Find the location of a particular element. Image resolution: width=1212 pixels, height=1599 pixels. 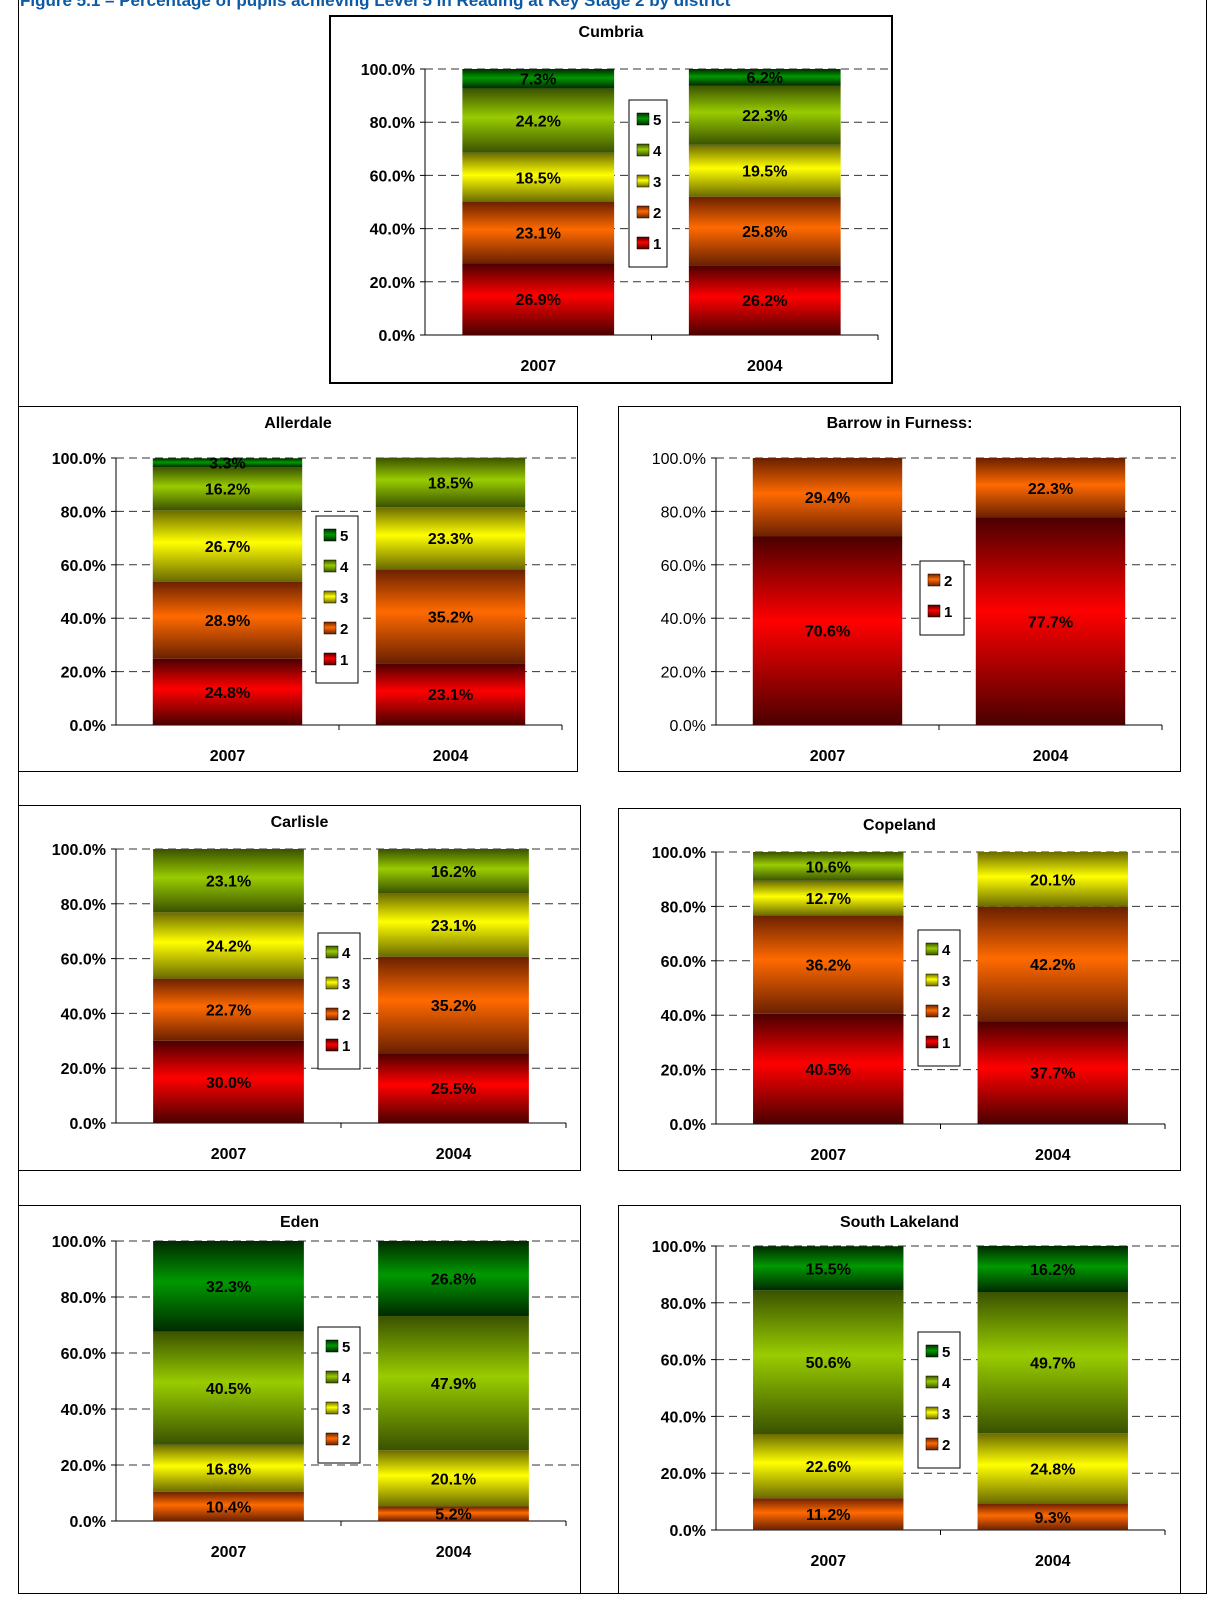

data-label-level-4-2007: 50.6% is located at coordinates (828, 1363).